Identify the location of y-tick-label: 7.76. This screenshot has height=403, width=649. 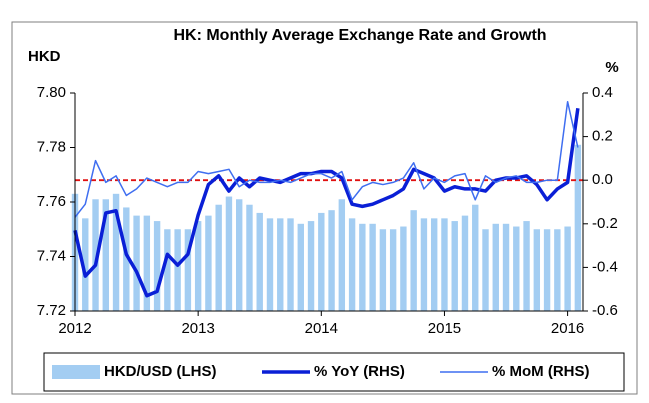
(51, 201).